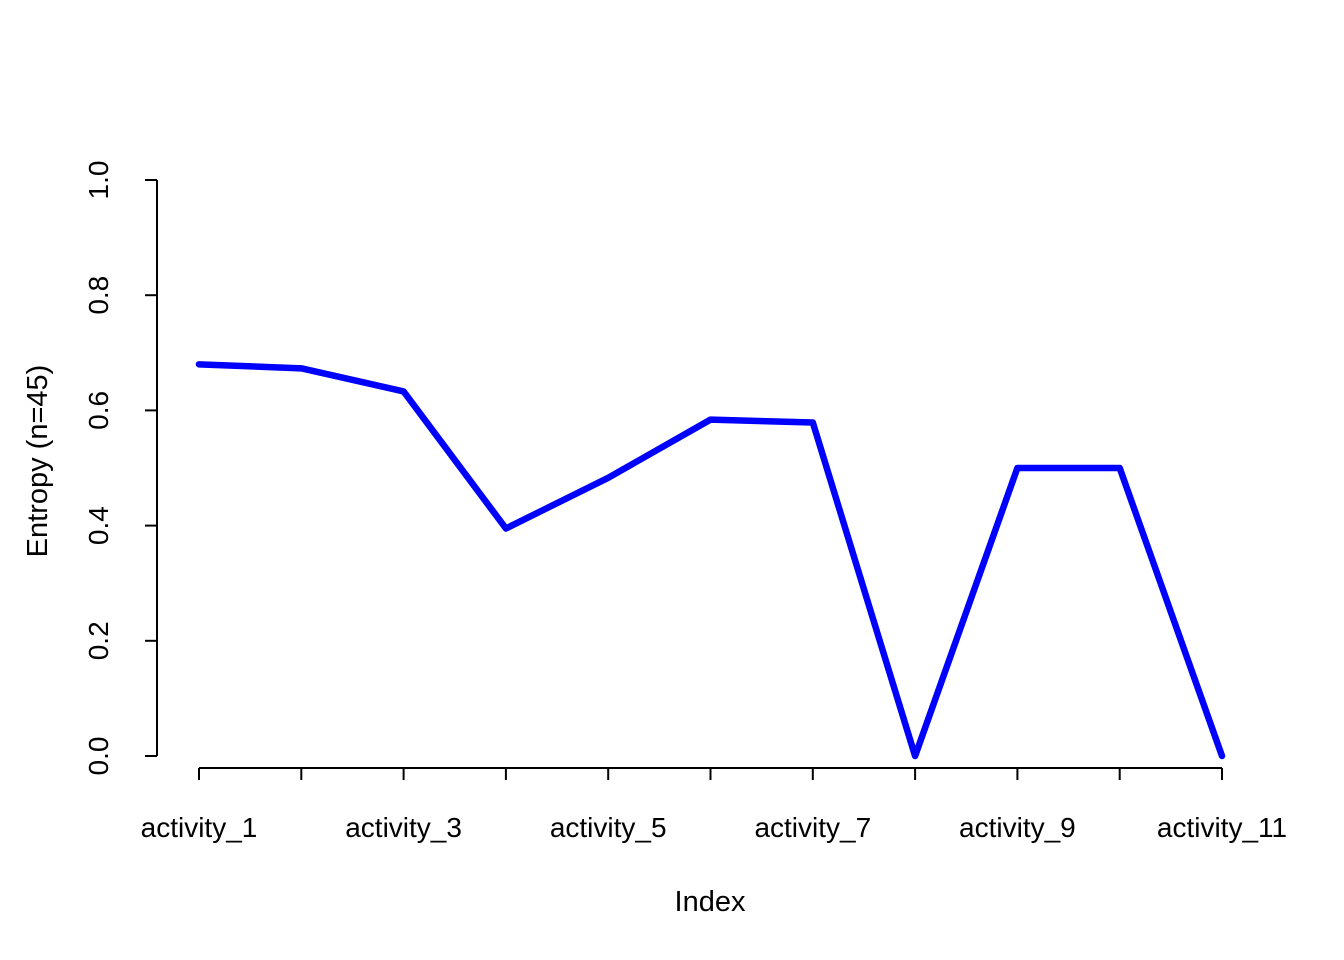 The height and width of the screenshot is (960, 1344). Describe the element at coordinates (1017, 827) in the screenshot. I see `x-tick-label: activity_9` at that location.